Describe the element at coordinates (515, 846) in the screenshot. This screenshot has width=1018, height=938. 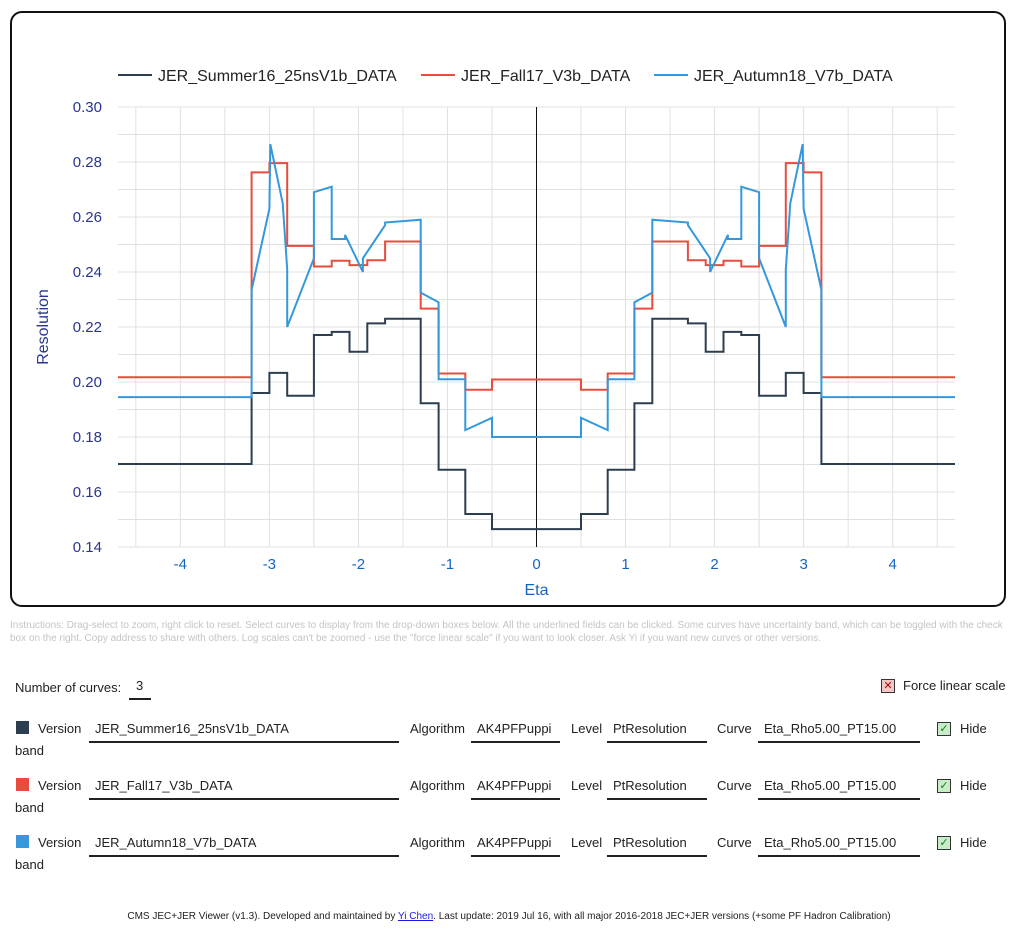
I see `curve-3-algorithm-select: AK4PFPuppi` at that location.